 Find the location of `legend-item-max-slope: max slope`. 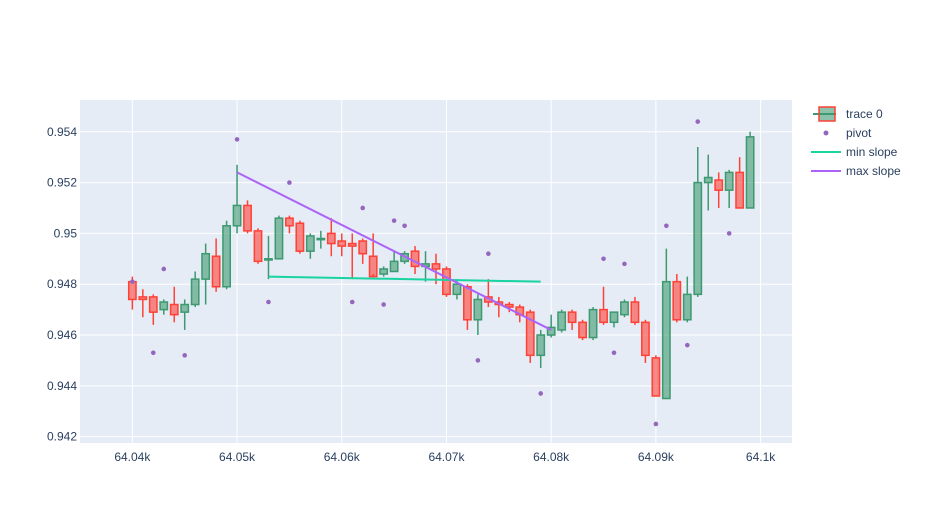

legend-item-max-slope: max slope is located at coordinates (856, 171).